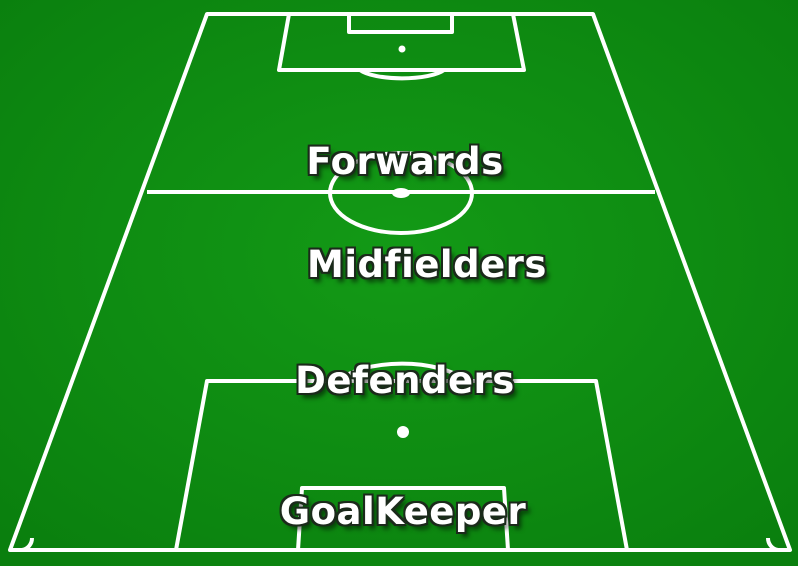 The height and width of the screenshot is (566, 798). Describe the element at coordinates (28, 544) in the screenshot. I see `corner-arc-bottom-left` at that location.